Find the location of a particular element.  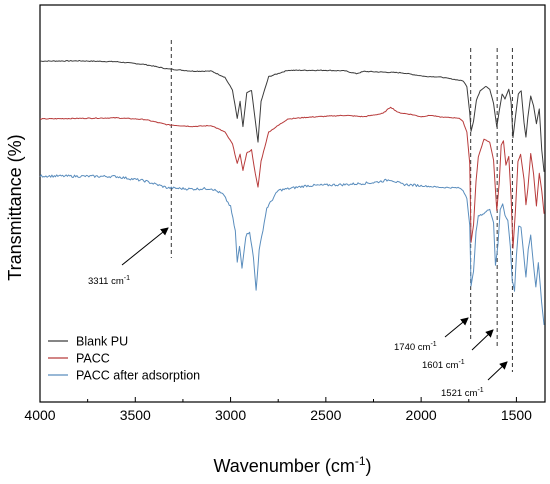

annotation-label: 1601 cm-1 is located at coordinates (443, 365).